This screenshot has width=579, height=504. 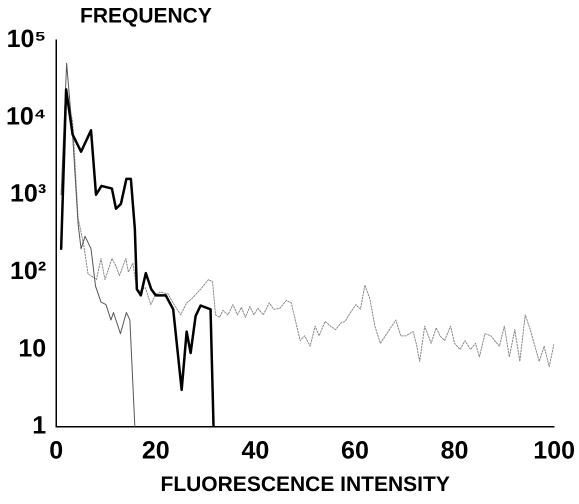 I want to click on y-tick-label: 10², so click(x=28, y=270).